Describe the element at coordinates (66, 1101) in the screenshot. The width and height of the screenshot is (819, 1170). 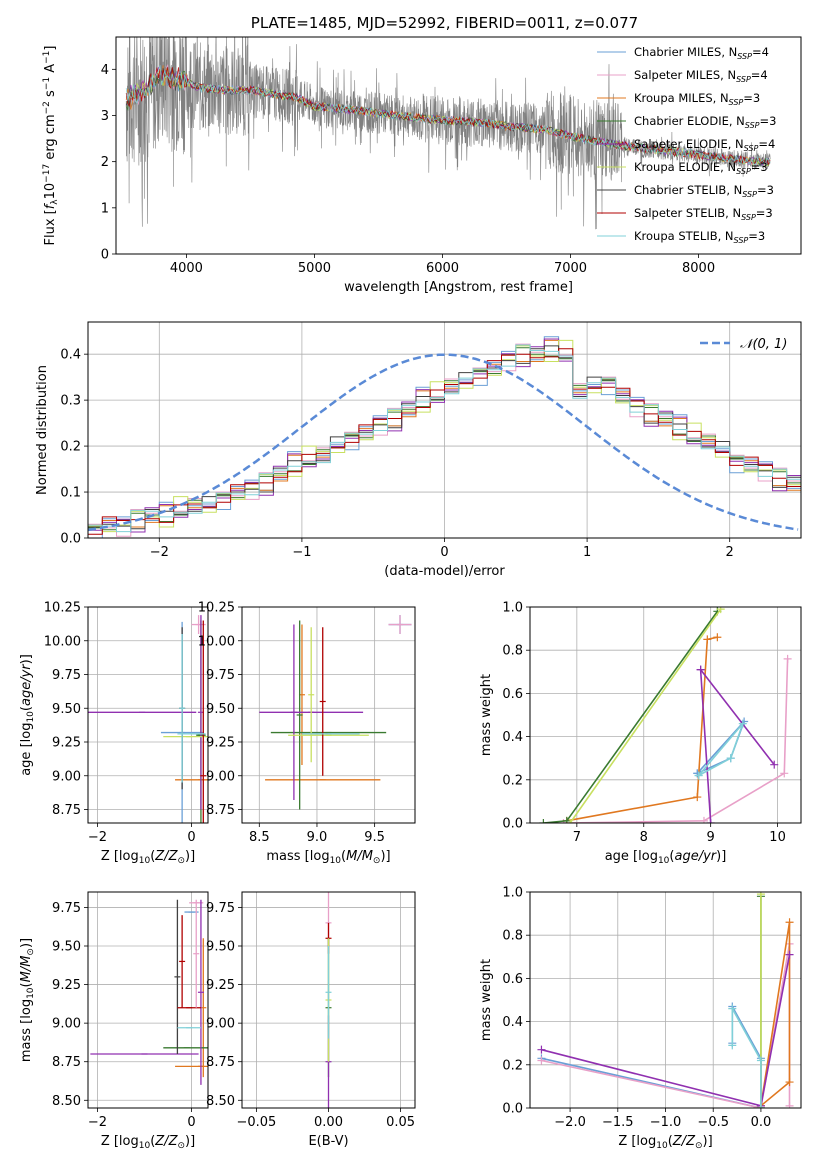
I see `y-tick-label: 8.50` at that location.